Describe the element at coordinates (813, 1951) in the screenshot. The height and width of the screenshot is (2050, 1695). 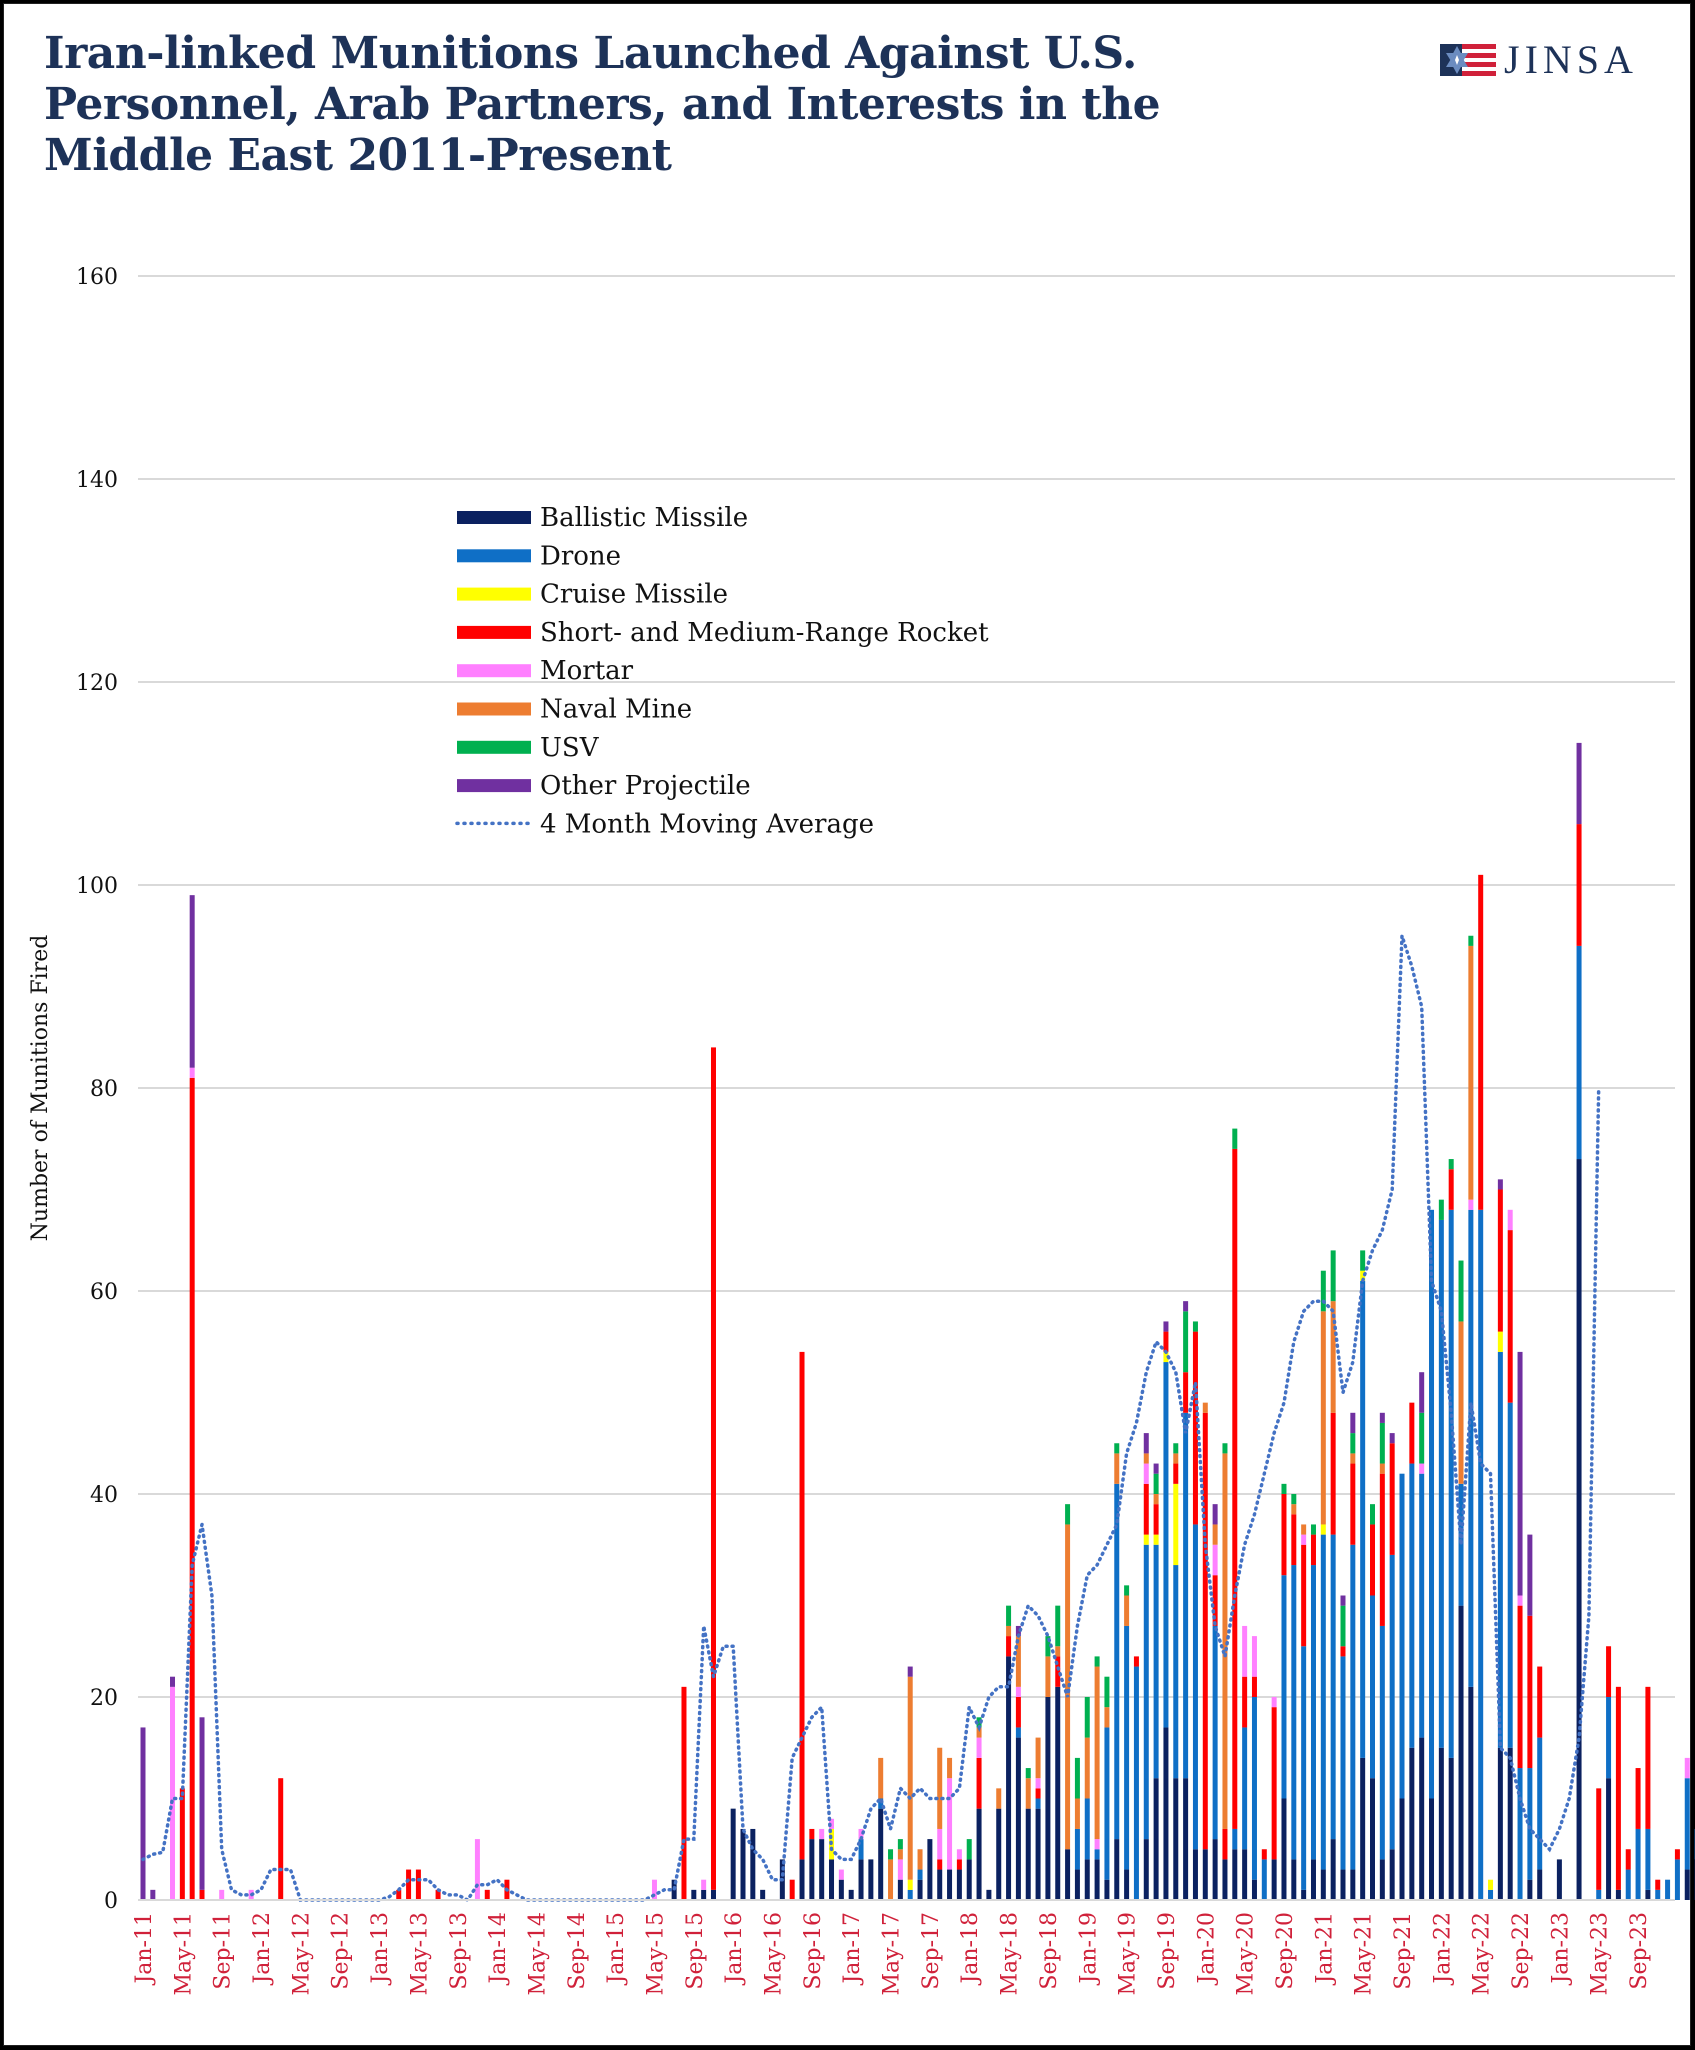
I see `x-tick-label: Sep-16` at that location.